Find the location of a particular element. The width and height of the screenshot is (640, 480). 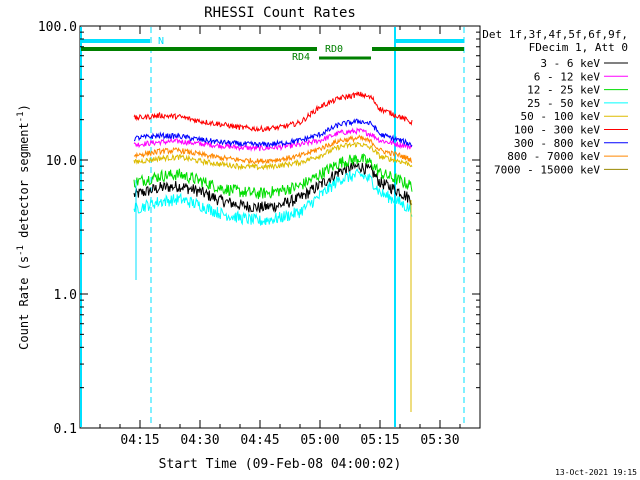

legend-label: 25 - 50 keV is located at coordinates (563, 103).